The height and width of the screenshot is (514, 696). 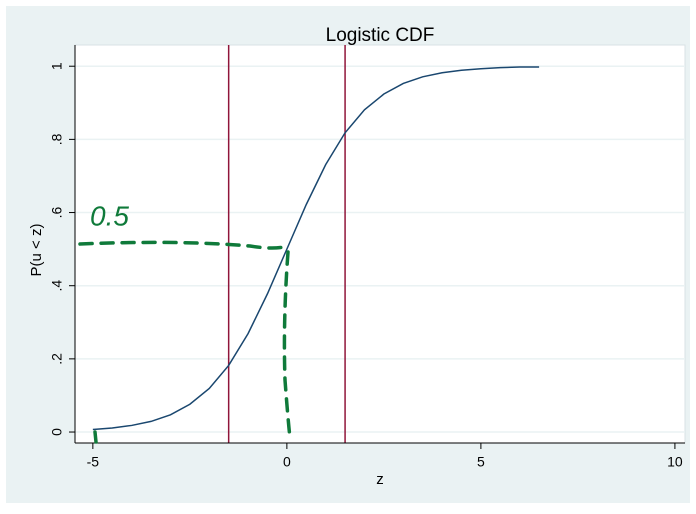 I want to click on y-axis-label: P(u < z), so click(x=36, y=250).